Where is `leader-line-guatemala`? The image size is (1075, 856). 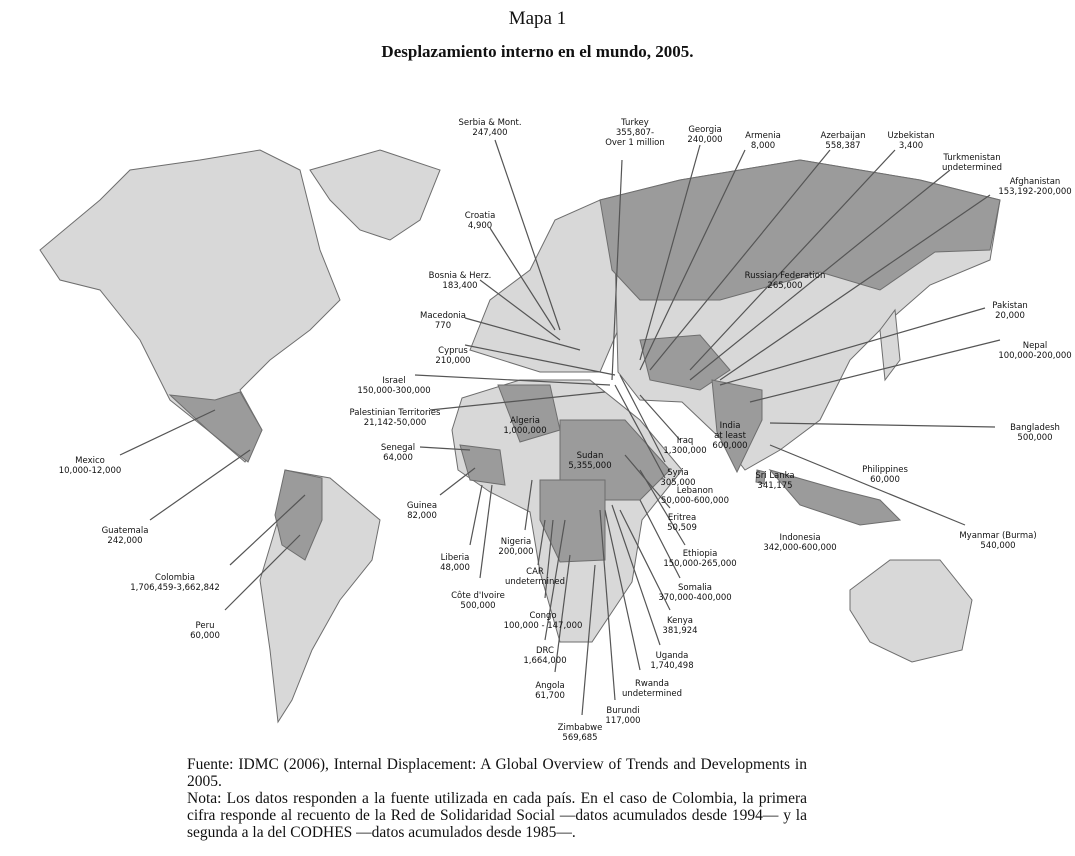 leader-line-guatemala is located at coordinates (200, 485).